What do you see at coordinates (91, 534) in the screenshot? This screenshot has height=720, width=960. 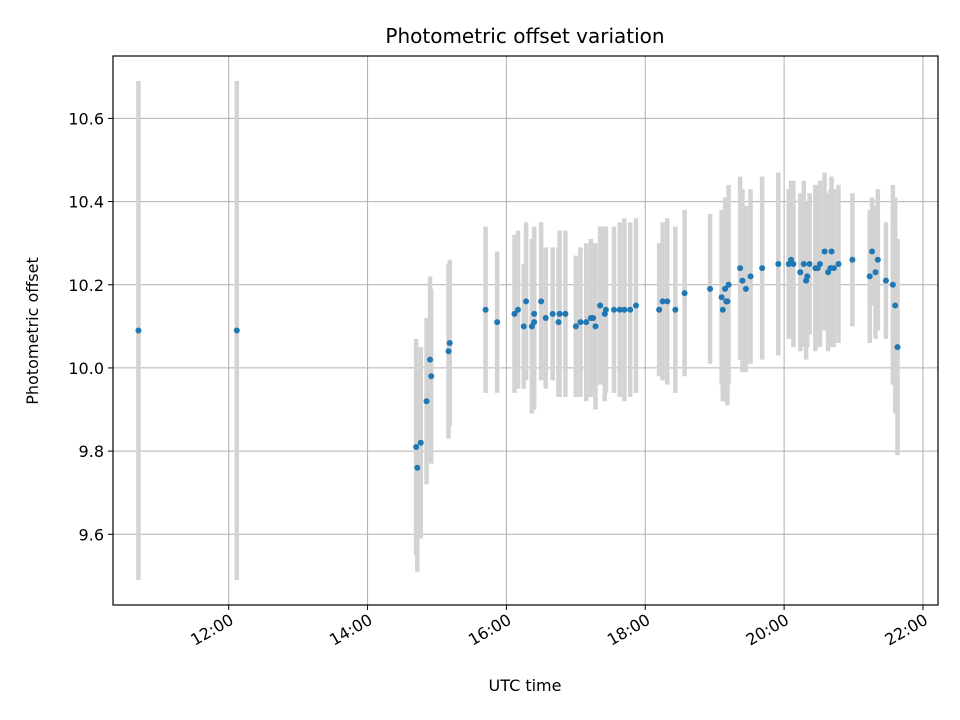 I see `y-tick-label: 9.6` at bounding box center [91, 534].